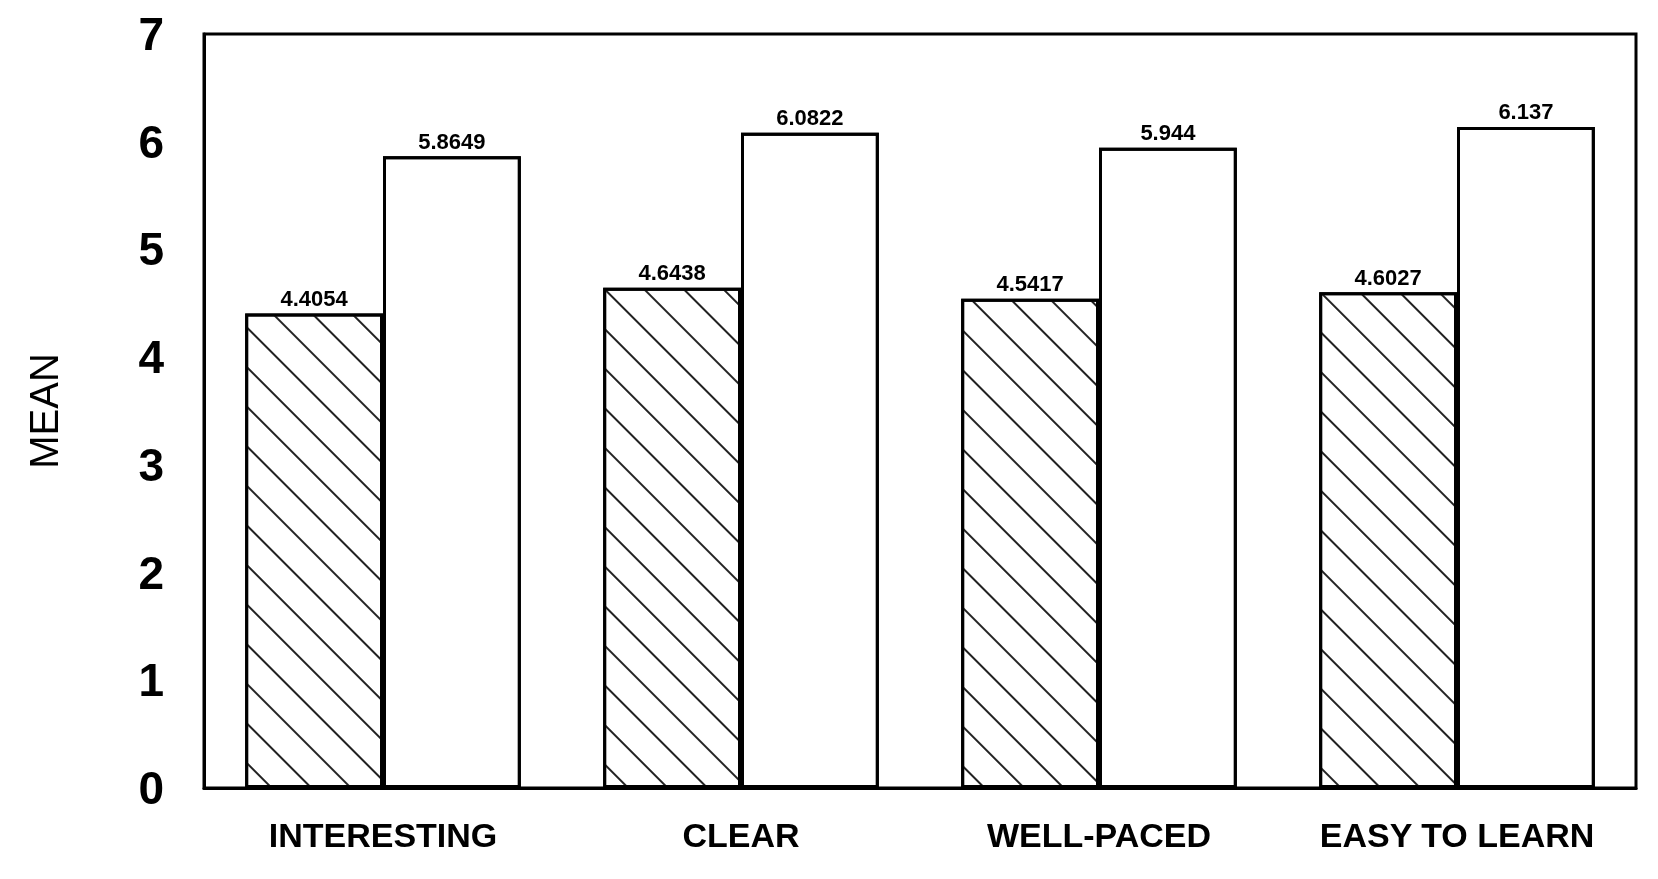  I want to click on y-tick-label: 6, so click(151, 141).